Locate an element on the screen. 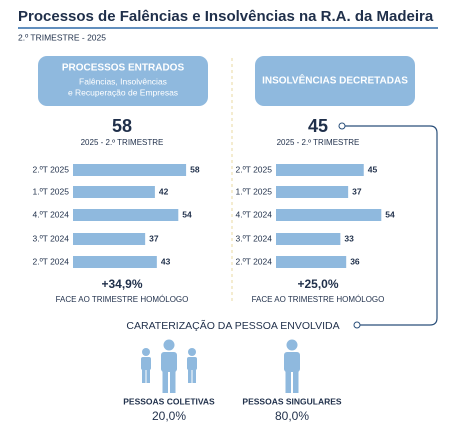 This screenshot has width=460, height=430. connector is located at coordinates (390, 225).